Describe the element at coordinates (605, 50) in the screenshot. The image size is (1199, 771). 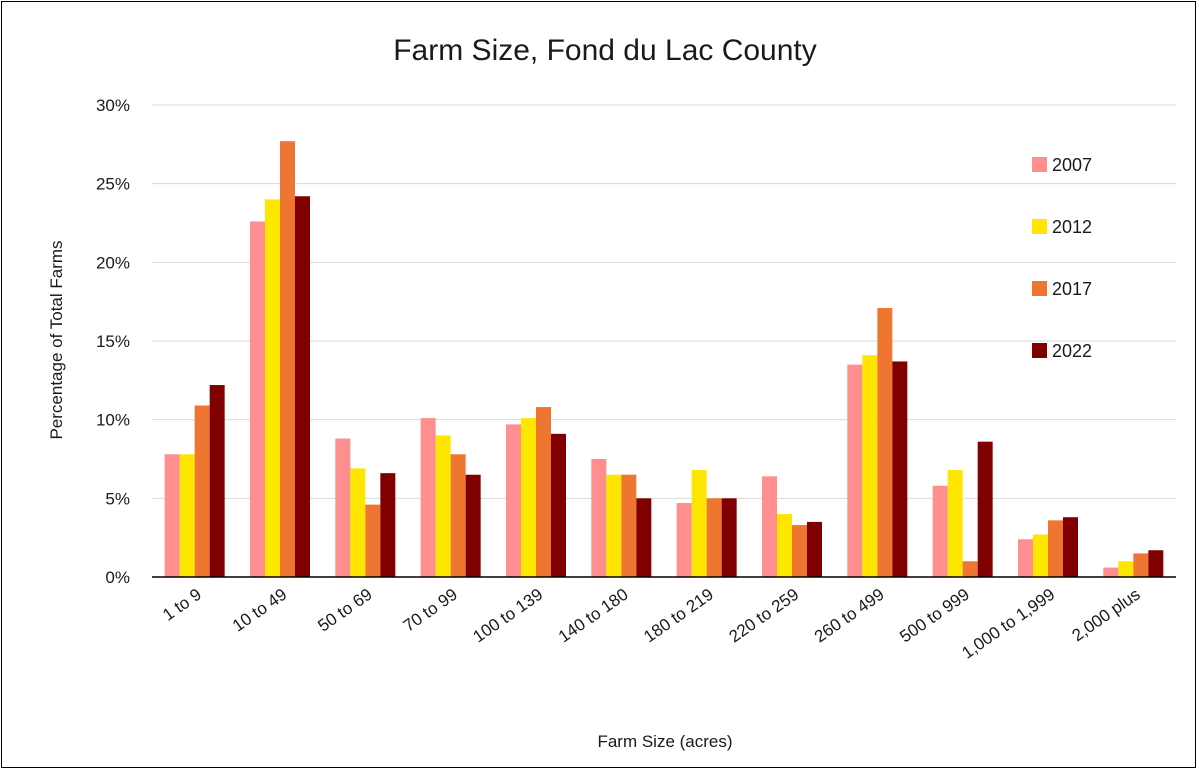
I see `chart-title: Farm Size, Fond du Lac County` at that location.